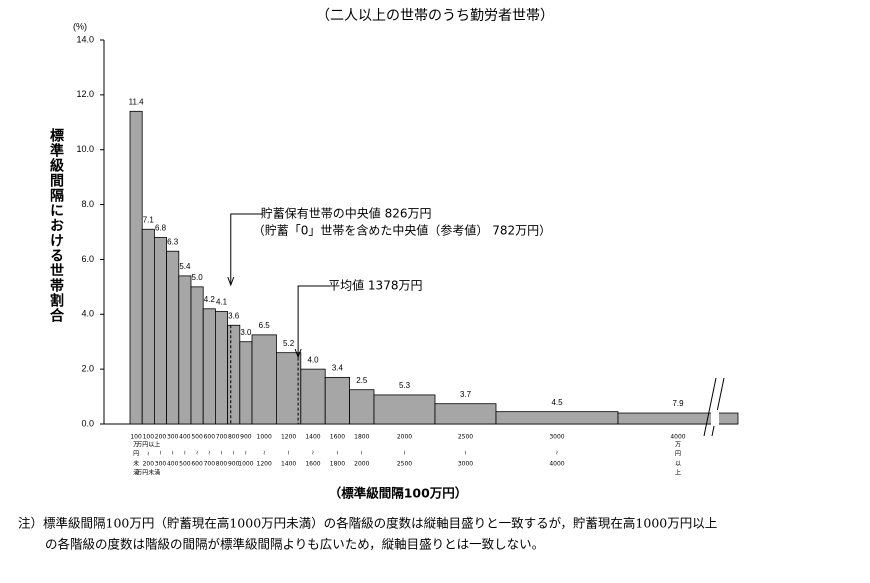  Describe the element at coordinates (678, 403) in the screenshot. I see `value-label: 7.9` at that location.